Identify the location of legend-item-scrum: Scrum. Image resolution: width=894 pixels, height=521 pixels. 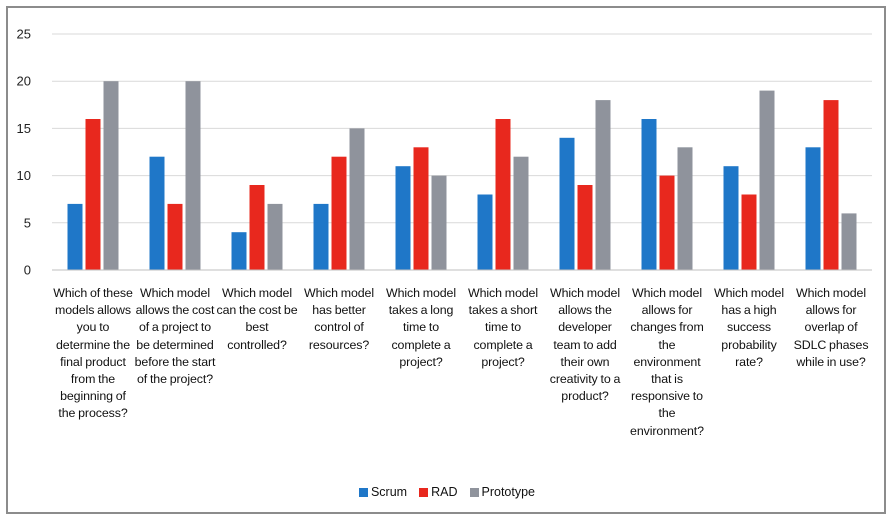
(383, 492).